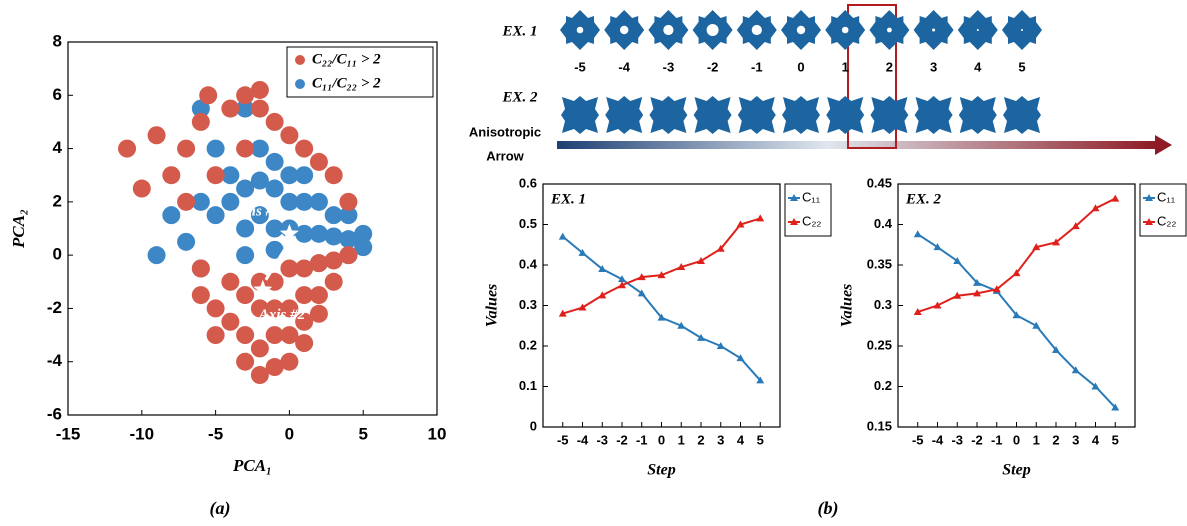 The height and width of the screenshot is (526, 1187). I want to click on y-tick-label: 6, so click(57, 94).